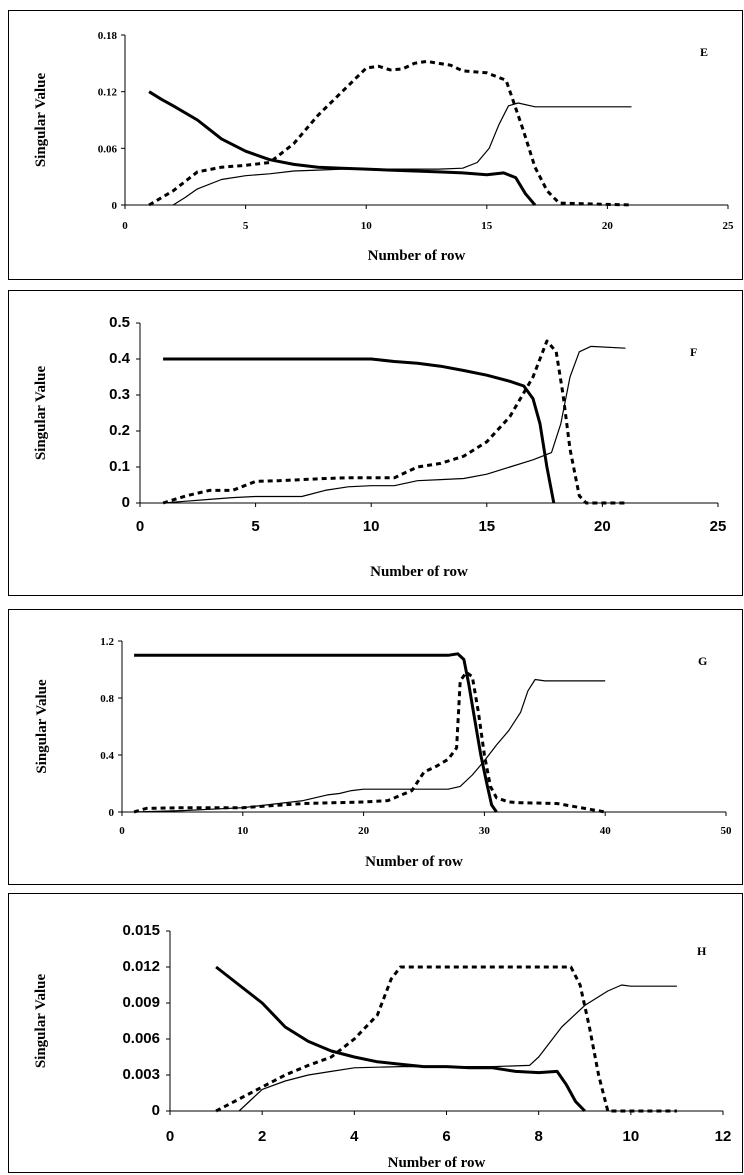 This screenshot has height=1175, width=744. What do you see at coordinates (115, 206) in the screenshot?
I see `y-tick-label-e: 0` at bounding box center [115, 206].